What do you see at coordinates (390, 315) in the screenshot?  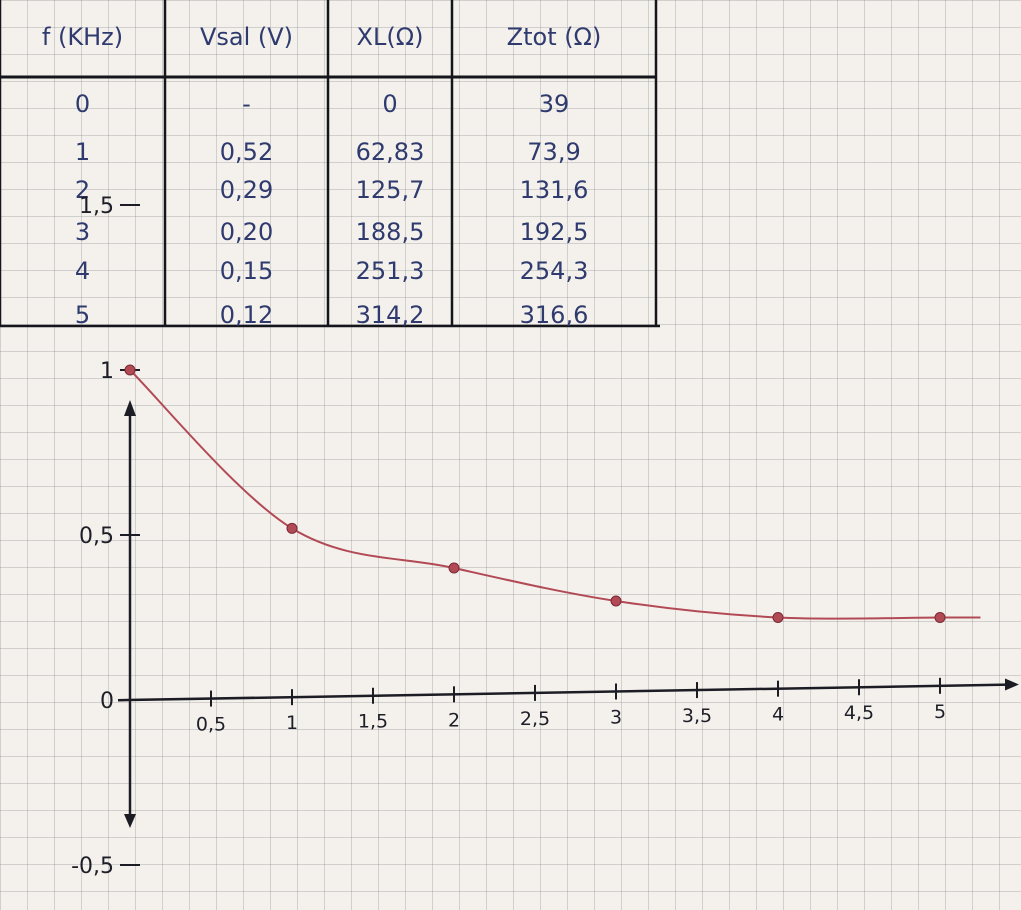 I see `table-cell: 314,2` at bounding box center [390, 315].